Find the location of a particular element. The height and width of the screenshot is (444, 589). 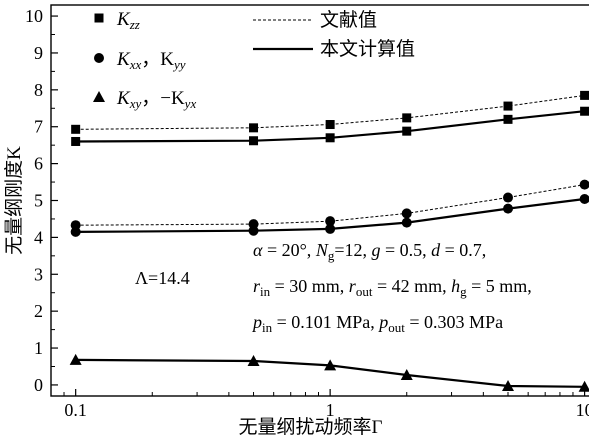

y-tick-label-2: 2 is located at coordinates (38, 311).